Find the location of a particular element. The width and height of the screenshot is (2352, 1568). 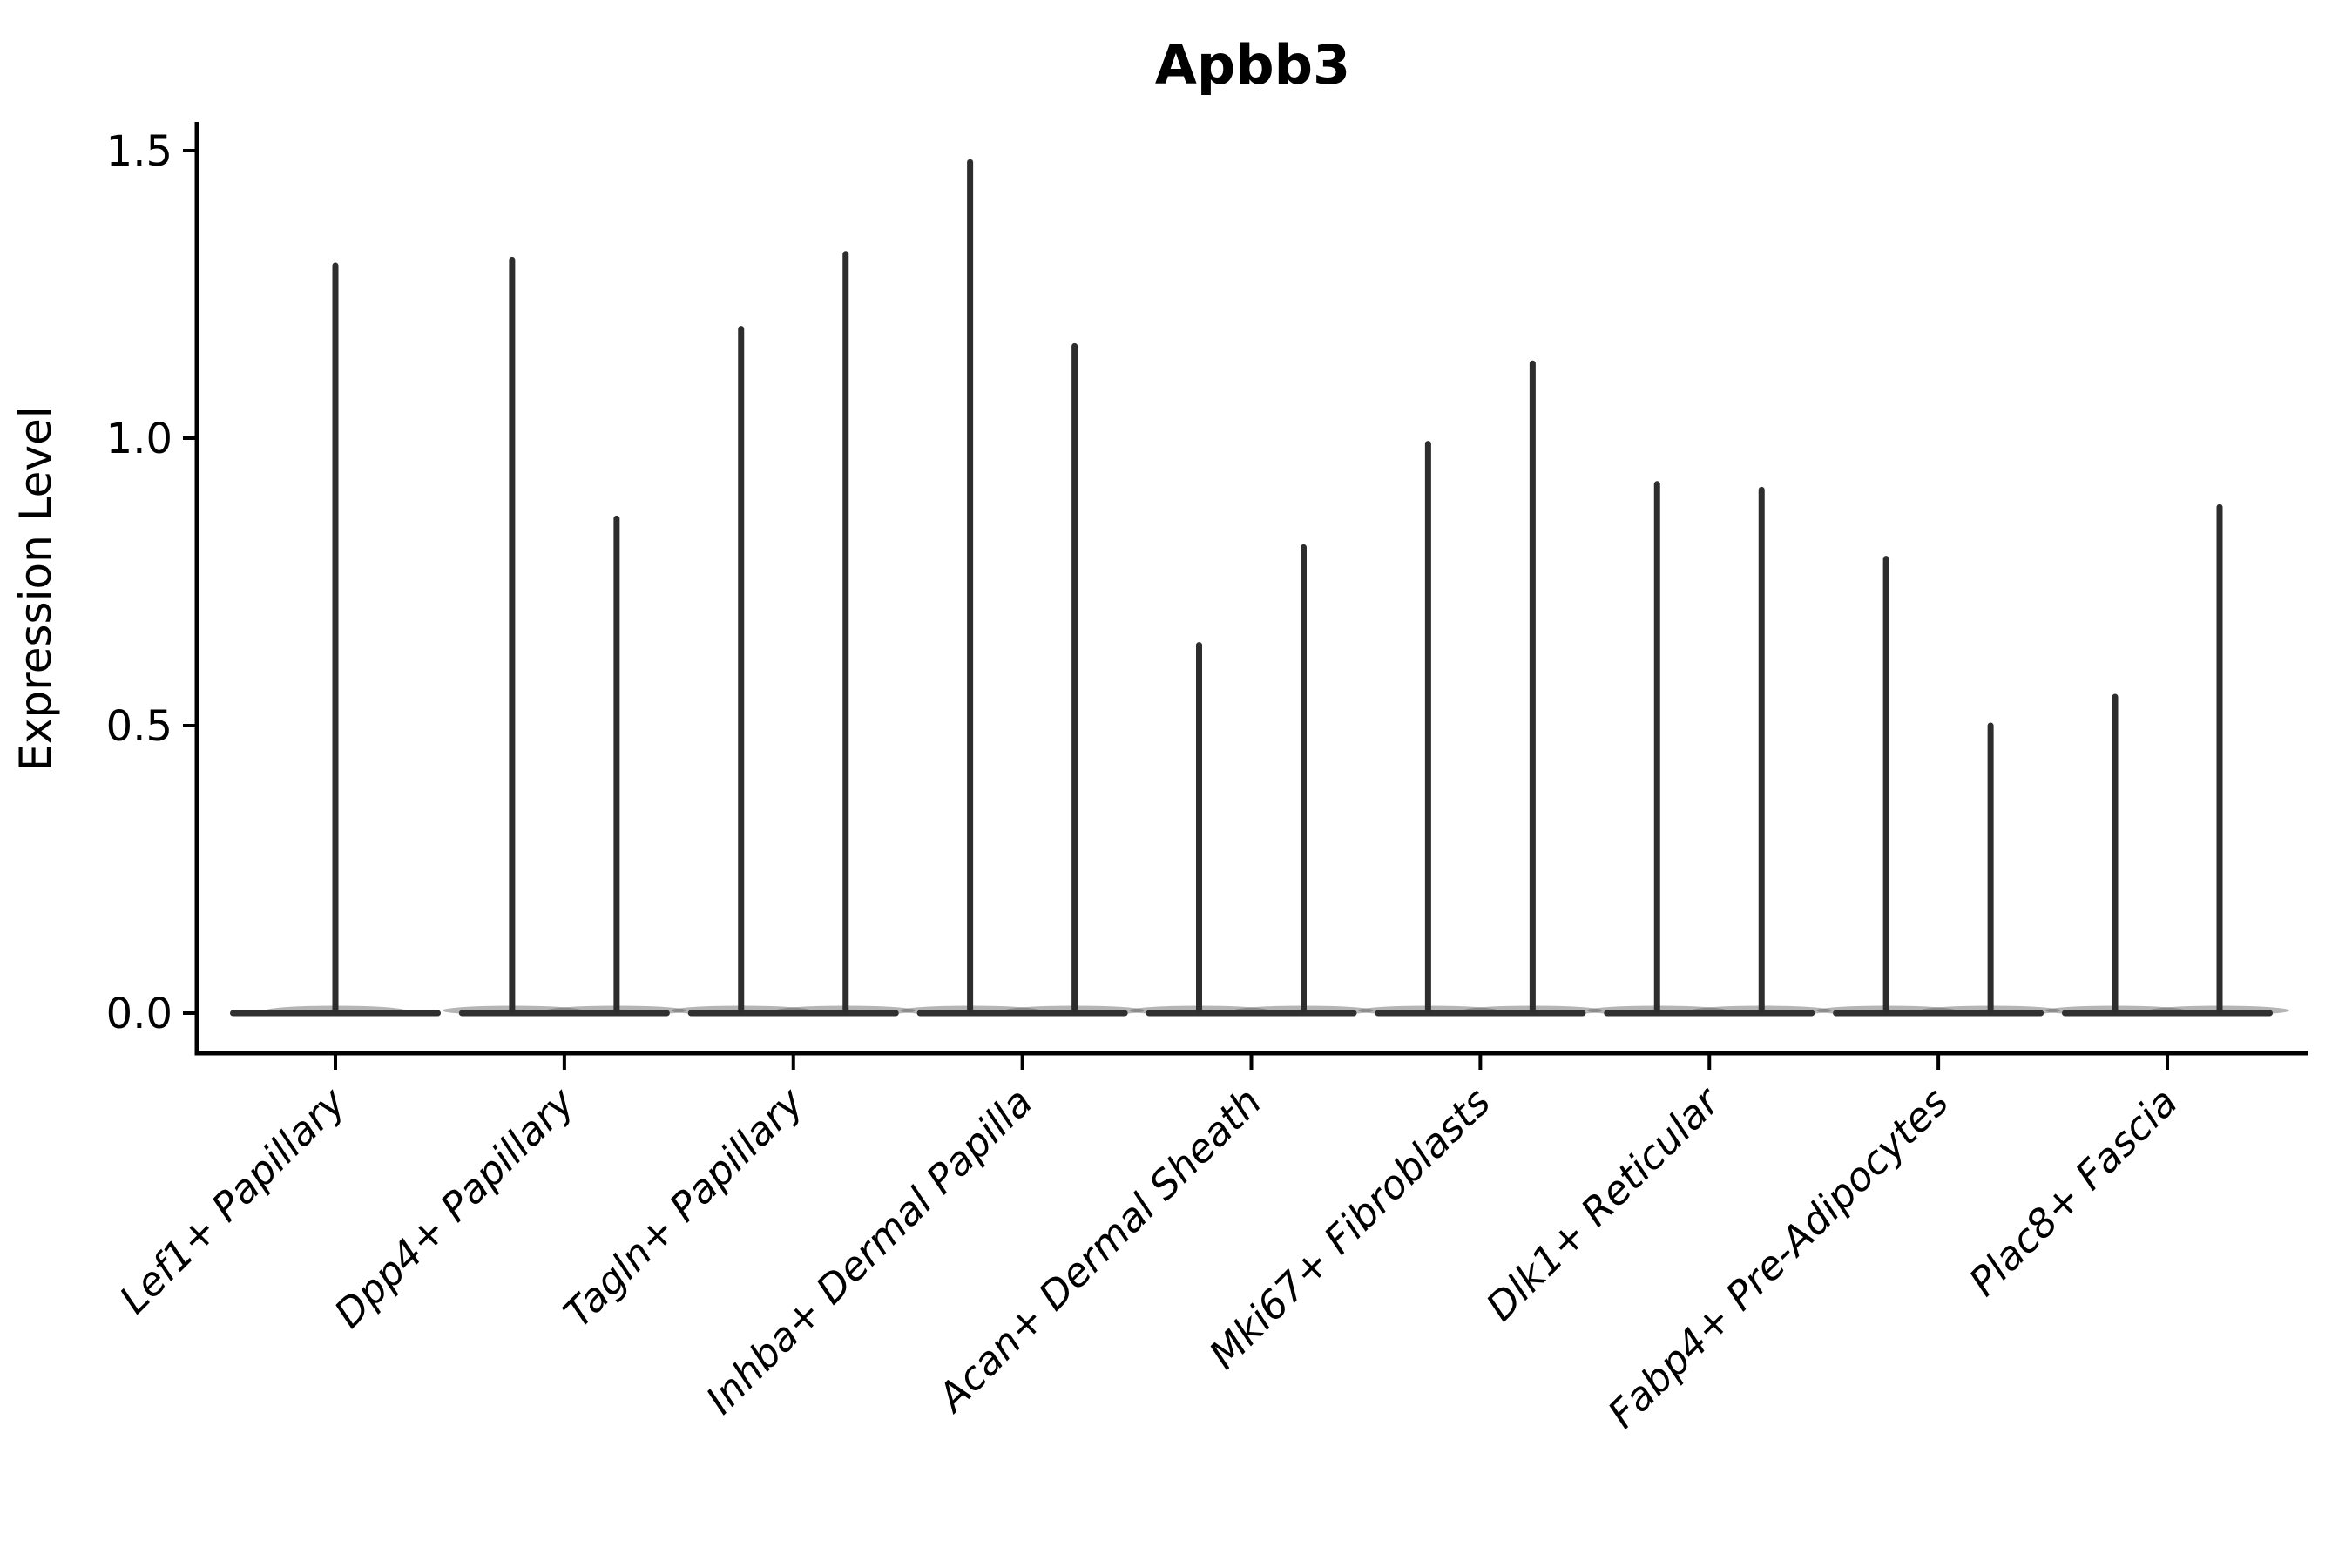

x-tick-label: Dlk1+ Reticular is located at coordinates (1604, 1204).